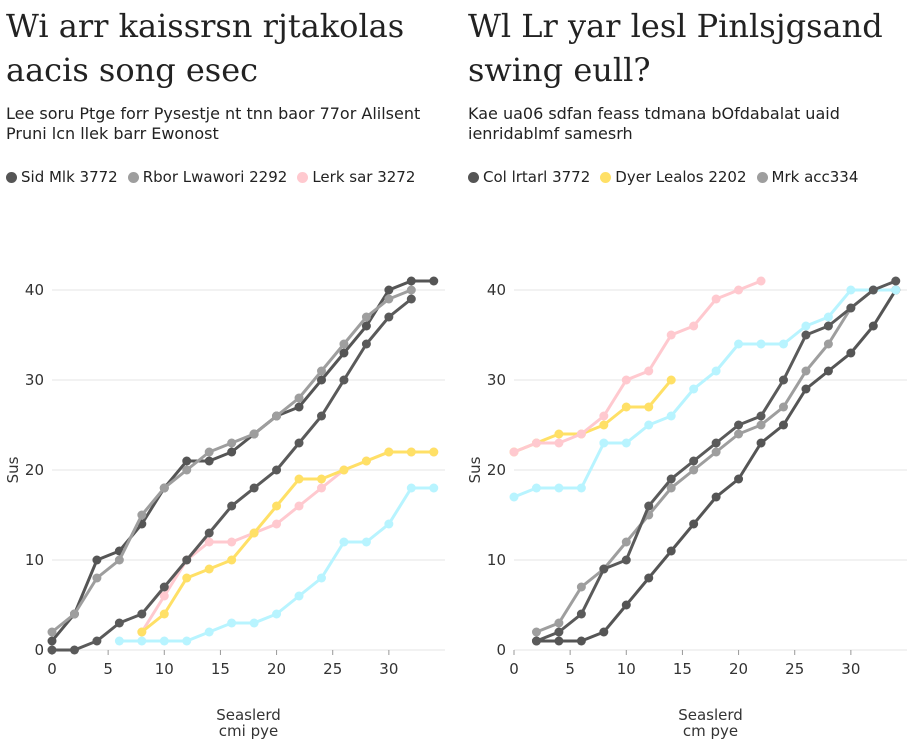  What do you see at coordinates (626, 669) in the screenshot?
I see `x-tick-label: 10` at bounding box center [626, 669].